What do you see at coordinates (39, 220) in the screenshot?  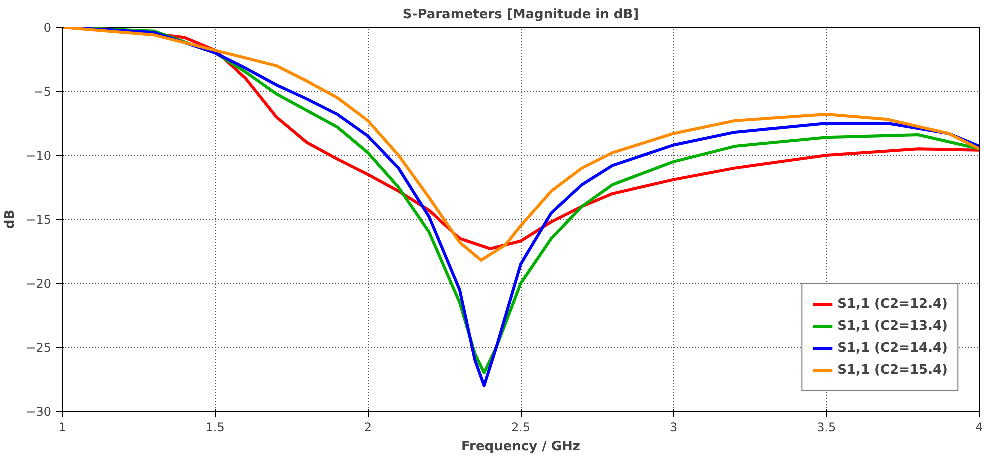 I see `y-tick-label: −15` at bounding box center [39, 220].